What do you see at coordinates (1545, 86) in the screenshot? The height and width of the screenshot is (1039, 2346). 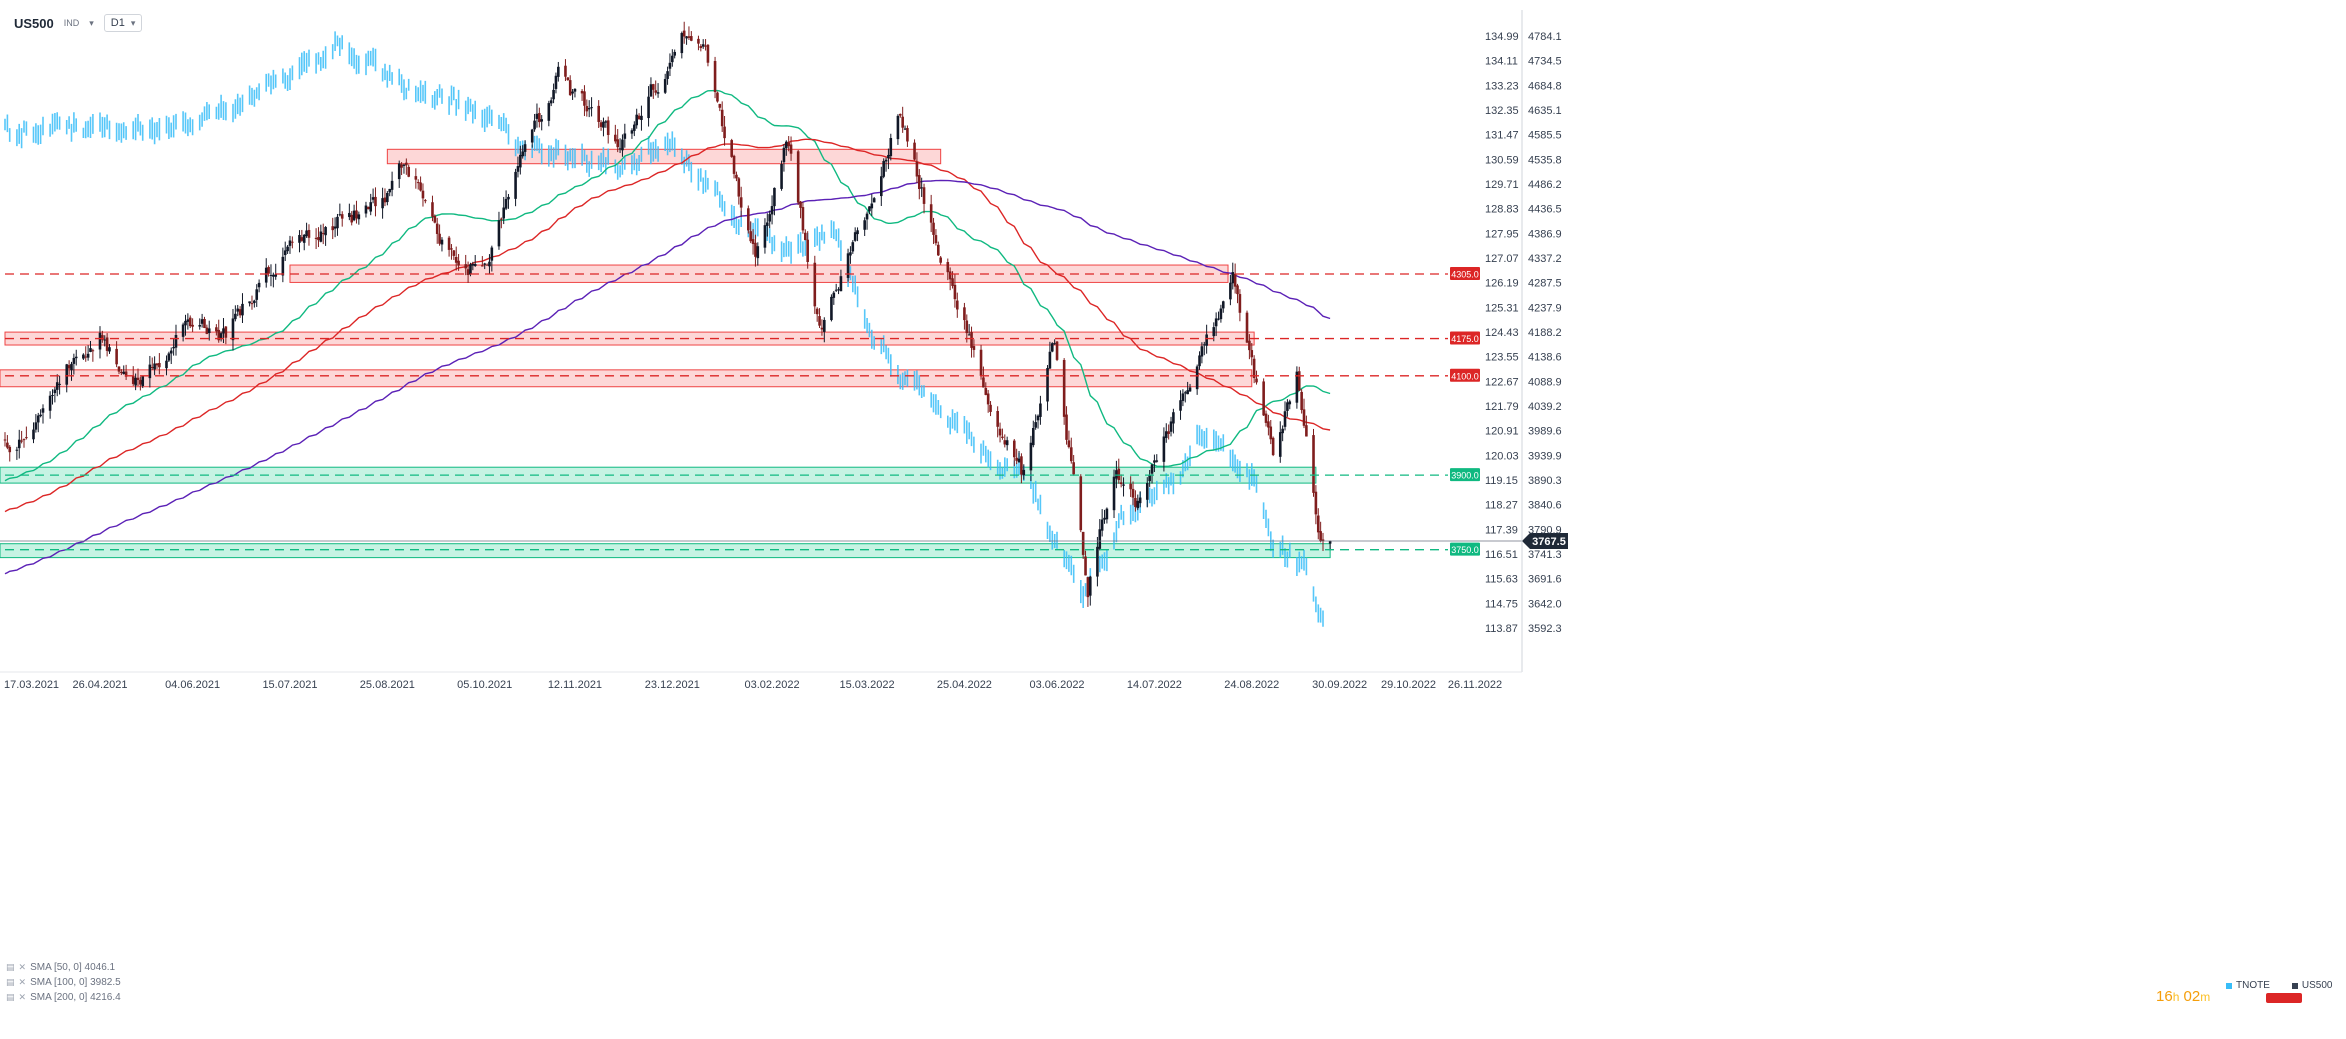 I see `y-tick-label: 4684.8` at bounding box center [1545, 86].